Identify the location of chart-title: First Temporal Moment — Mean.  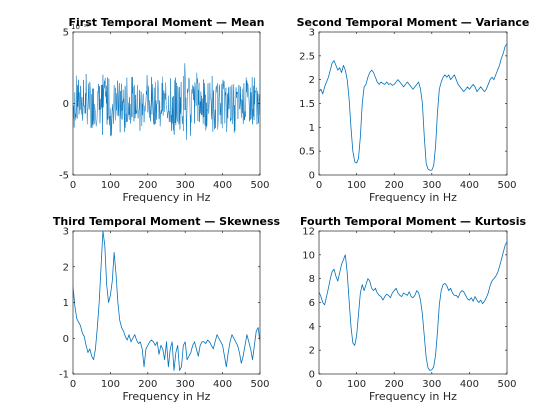
(166, 22).